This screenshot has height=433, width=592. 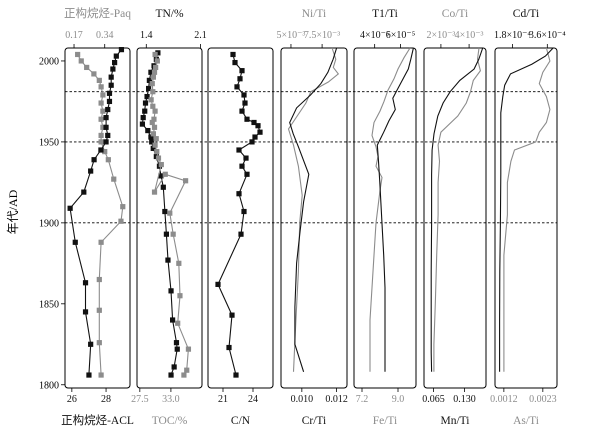 I want to click on top-tick-label: 2×10⁻³, so click(x=440, y=35).